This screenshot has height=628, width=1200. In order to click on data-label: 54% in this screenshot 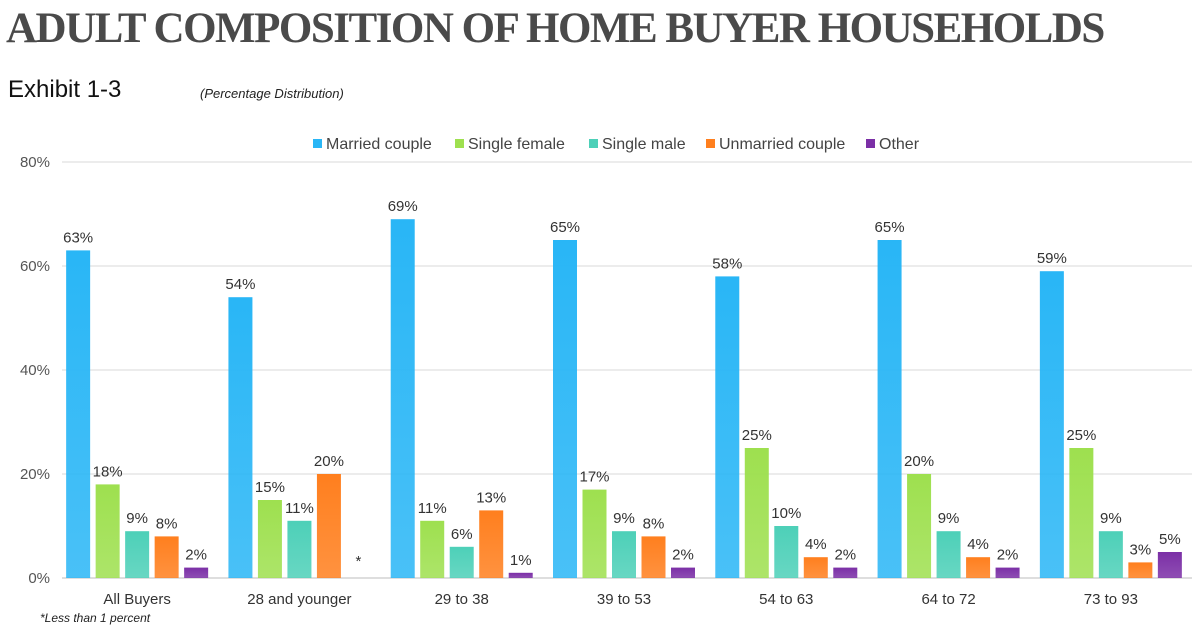, I will do `click(240, 284)`.